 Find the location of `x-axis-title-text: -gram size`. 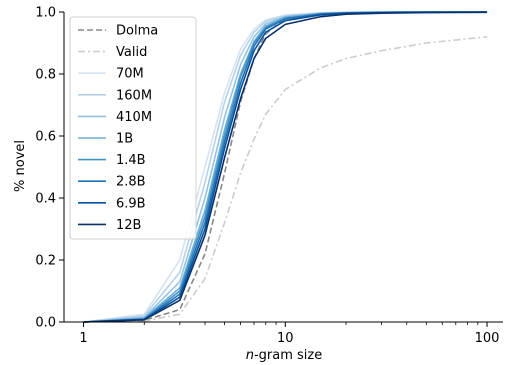

x-axis-title-text: -gram size is located at coordinates (288, 355).